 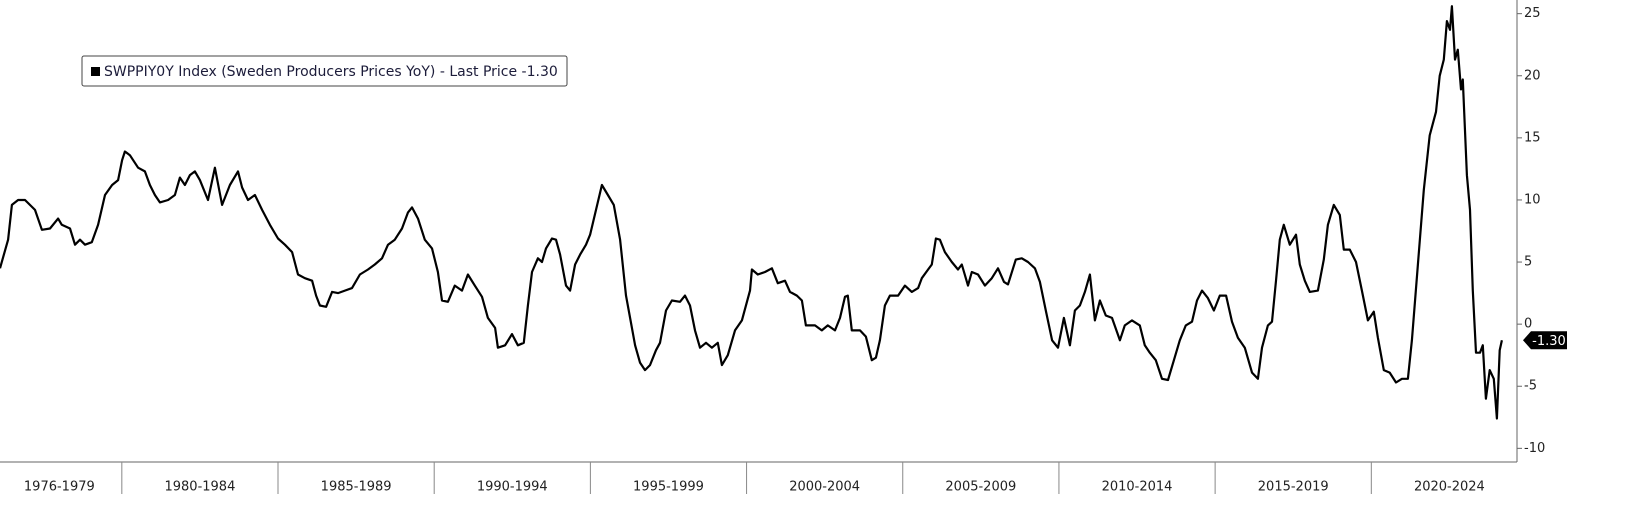 What do you see at coordinates (1532, 13) in the screenshot?
I see `y-tick-label: 25` at bounding box center [1532, 13].